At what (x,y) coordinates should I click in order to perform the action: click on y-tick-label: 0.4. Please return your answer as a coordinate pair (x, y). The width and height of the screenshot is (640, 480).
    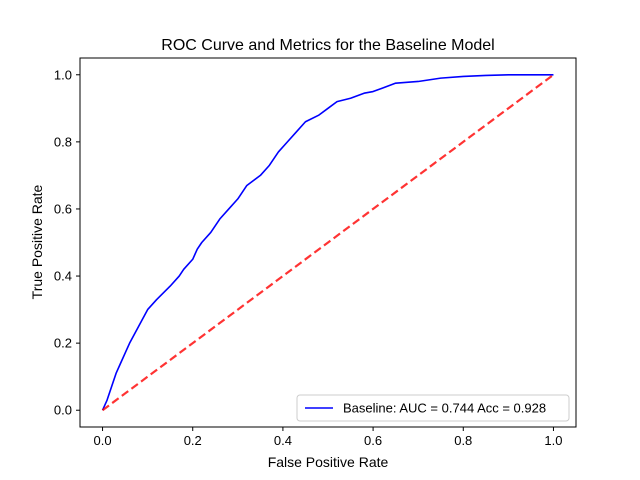
    Looking at the image, I should click on (63, 276).